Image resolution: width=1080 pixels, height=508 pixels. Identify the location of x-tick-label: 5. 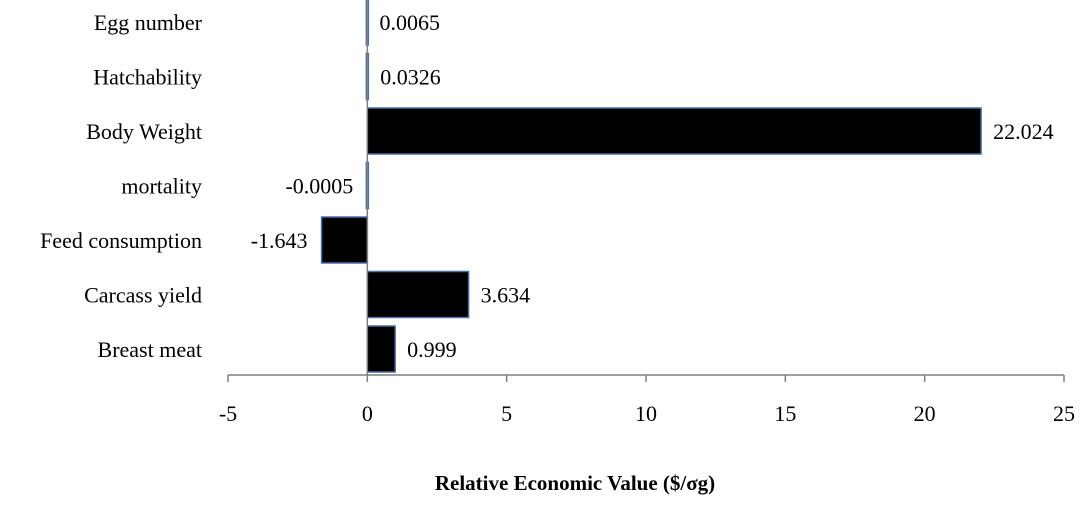
(506, 413).